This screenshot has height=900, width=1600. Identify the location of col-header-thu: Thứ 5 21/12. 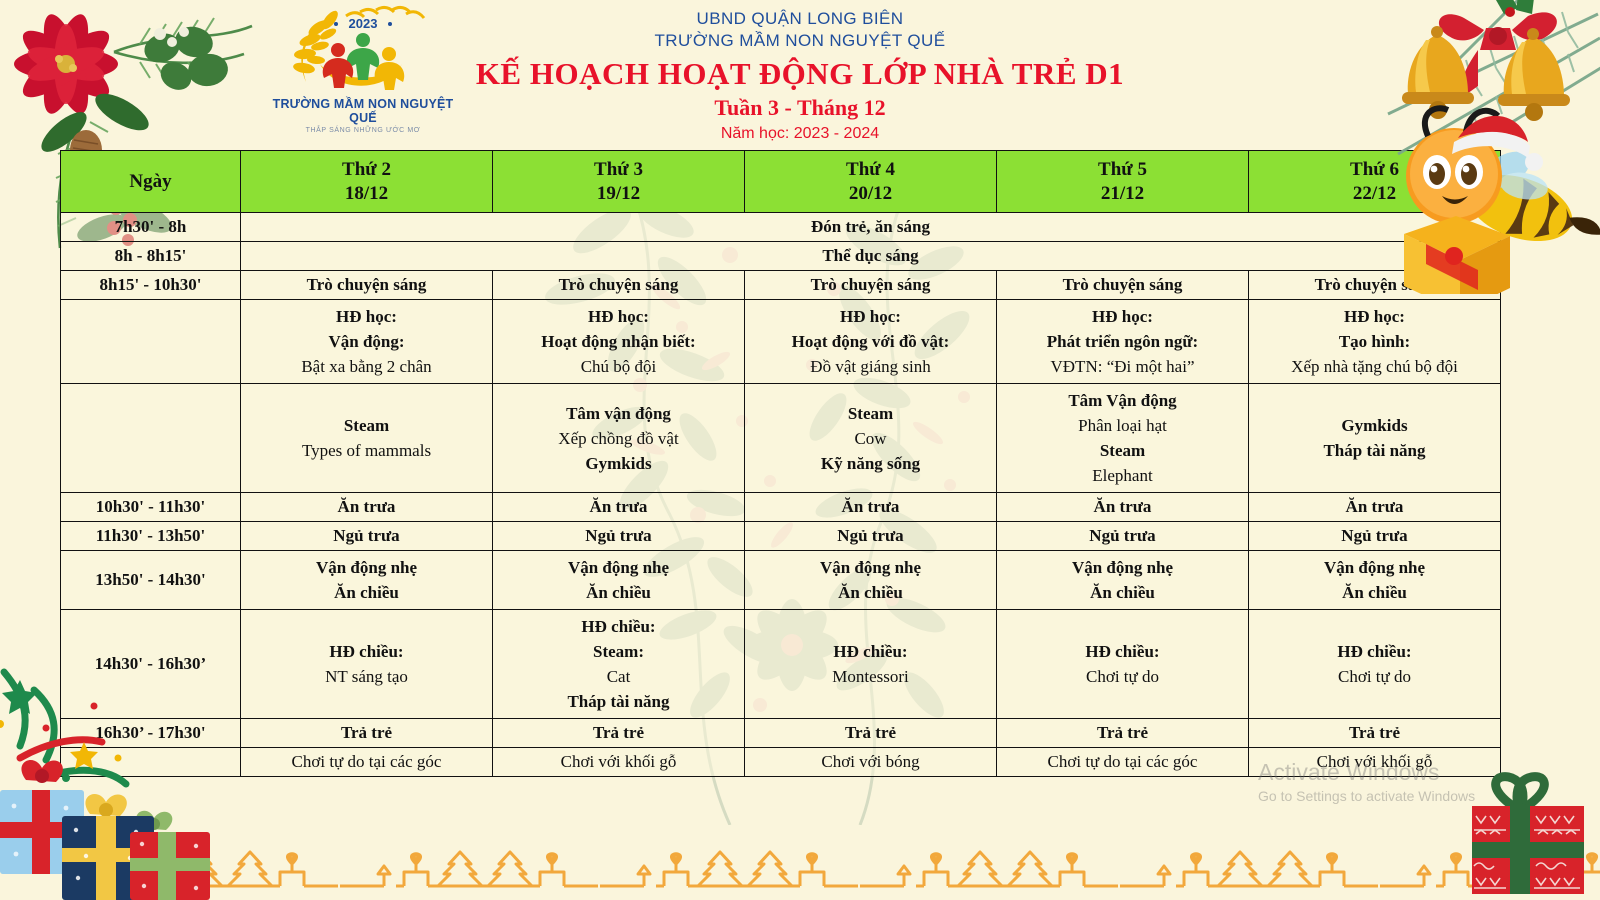
(1122, 181).